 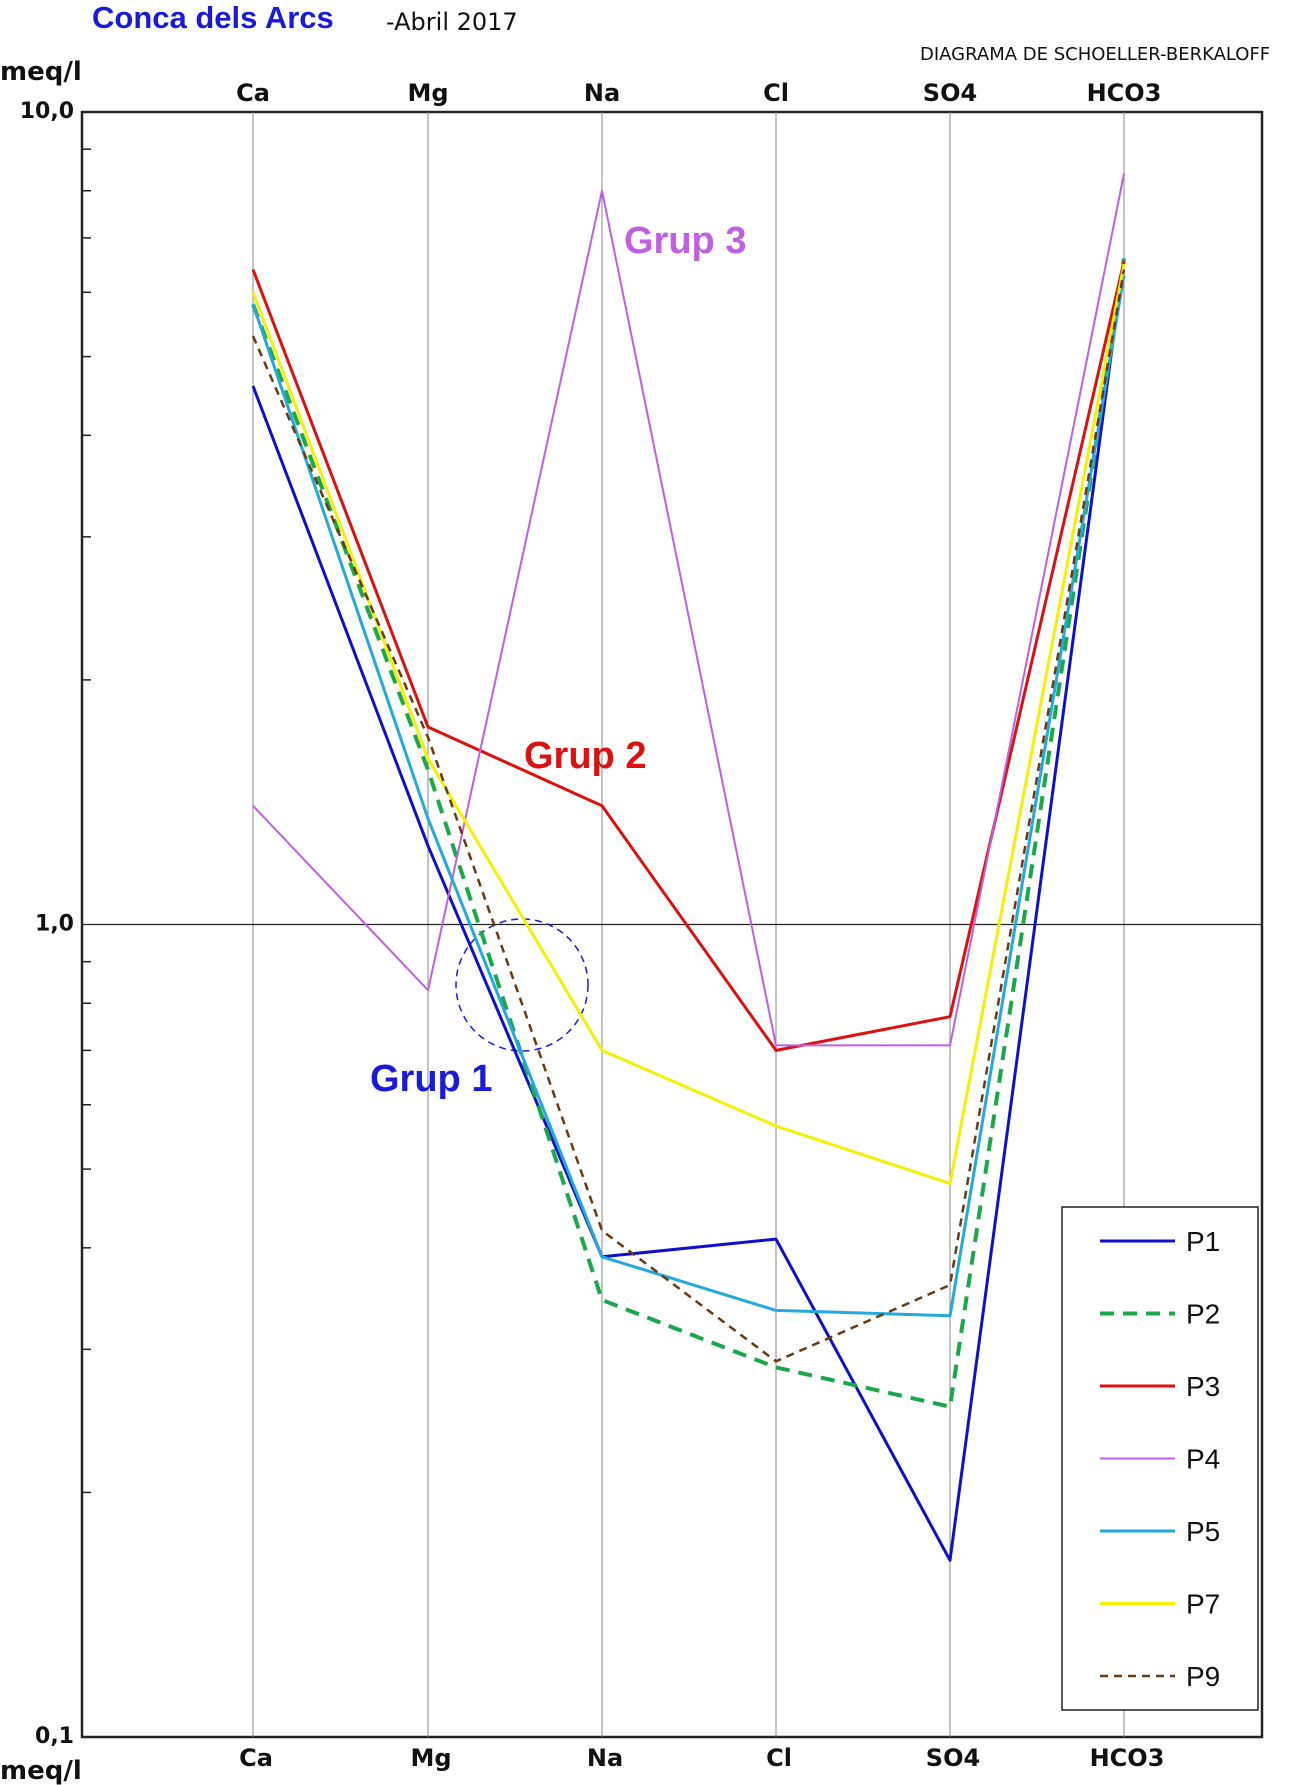 I want to click on y-axis-unit-top: meq/l, so click(x=41, y=72).